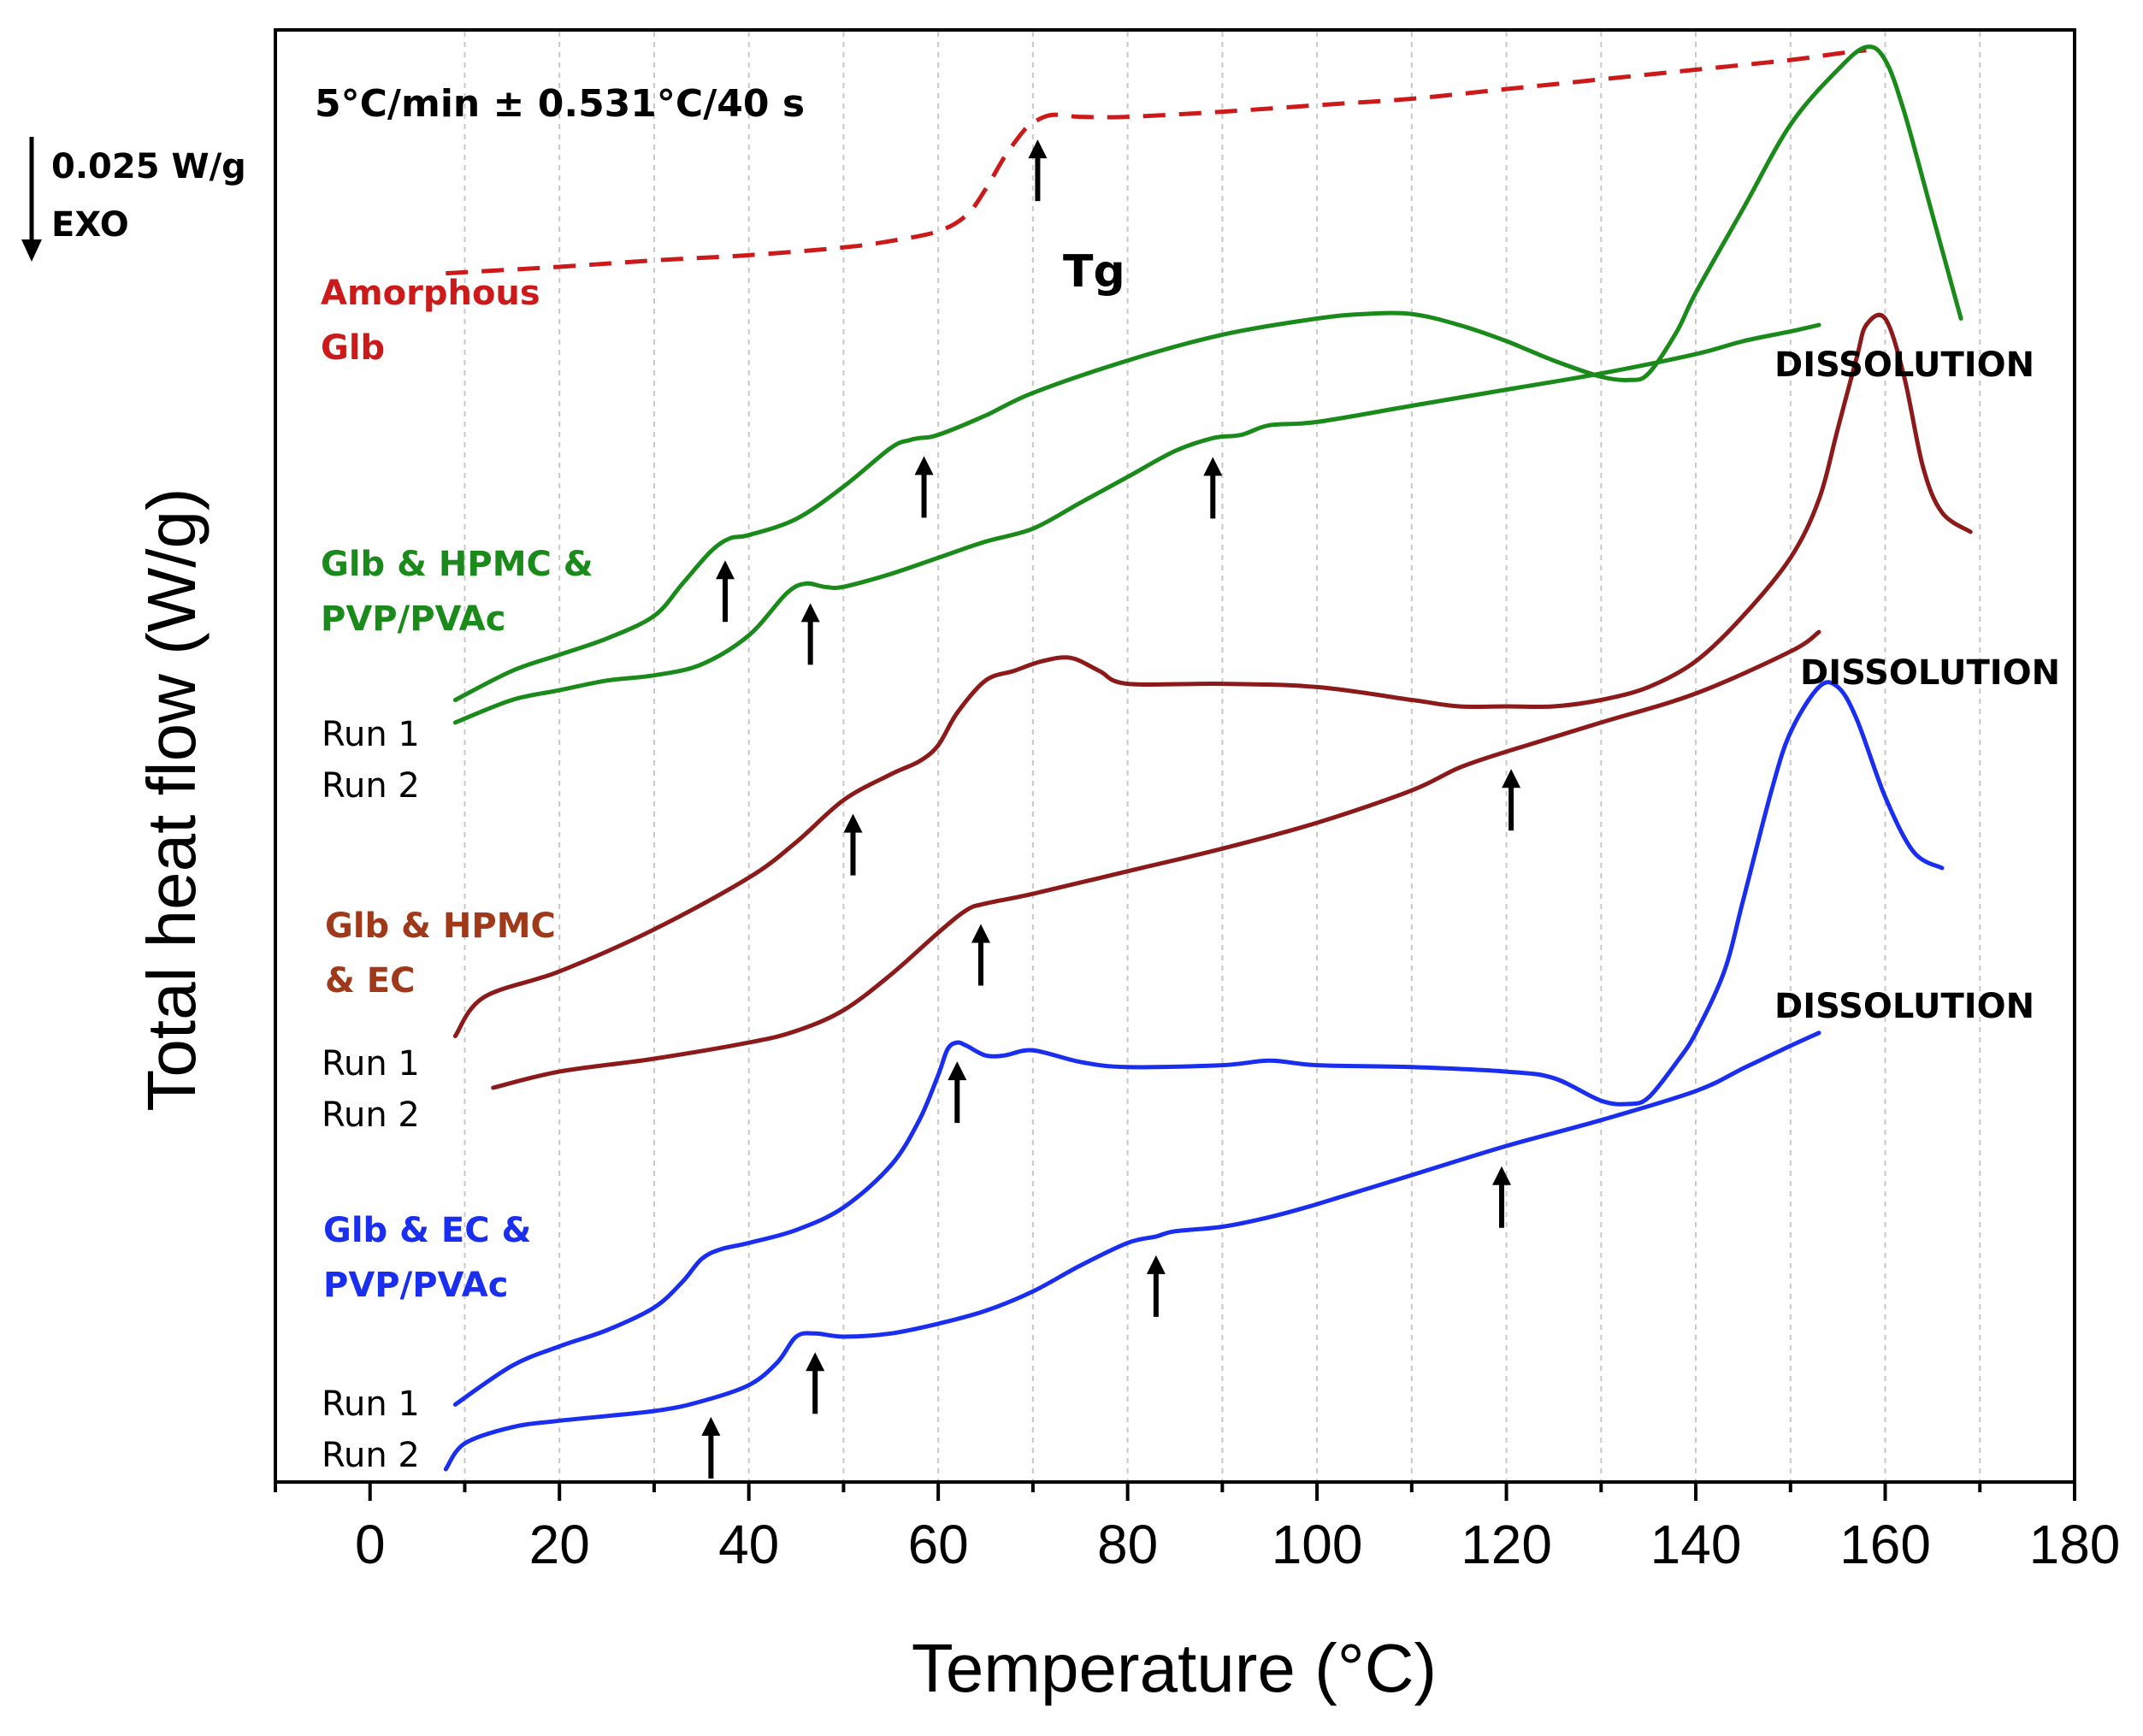  What do you see at coordinates (938, 1545) in the screenshot?
I see `x-tick-label: 60` at bounding box center [938, 1545].